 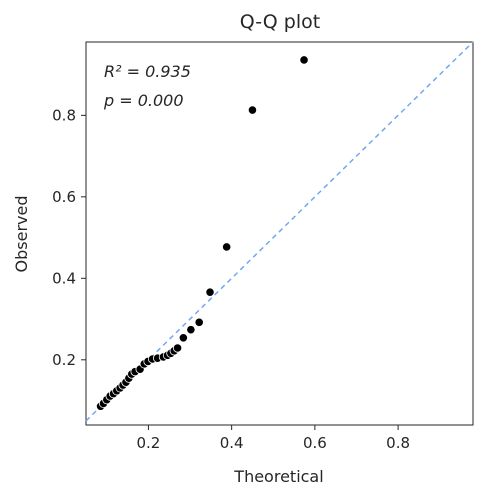 What do you see at coordinates (64, 360) in the screenshot?
I see `y-tick-label: 0.2` at bounding box center [64, 360].